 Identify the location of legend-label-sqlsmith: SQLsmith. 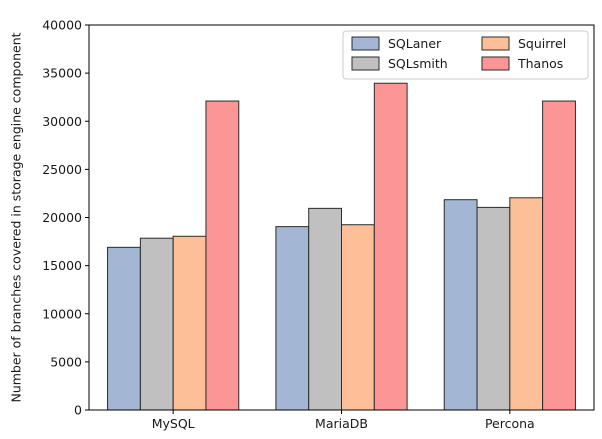
(418, 63).